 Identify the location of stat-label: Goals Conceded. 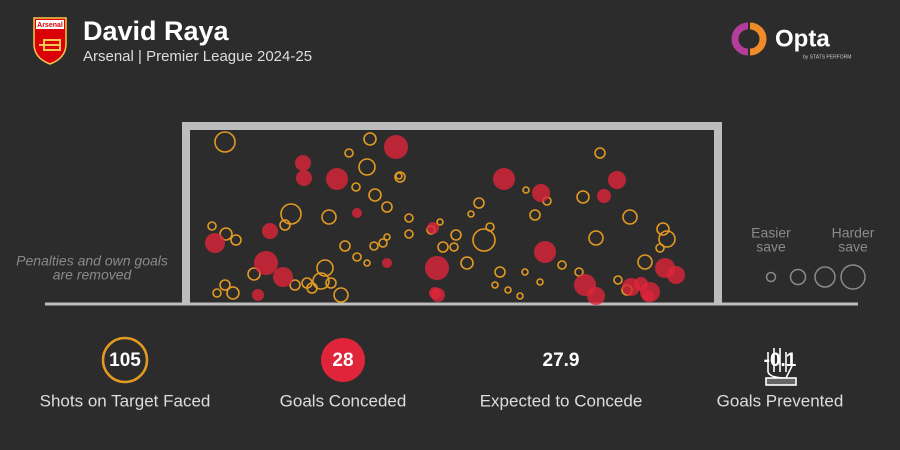
(343, 400).